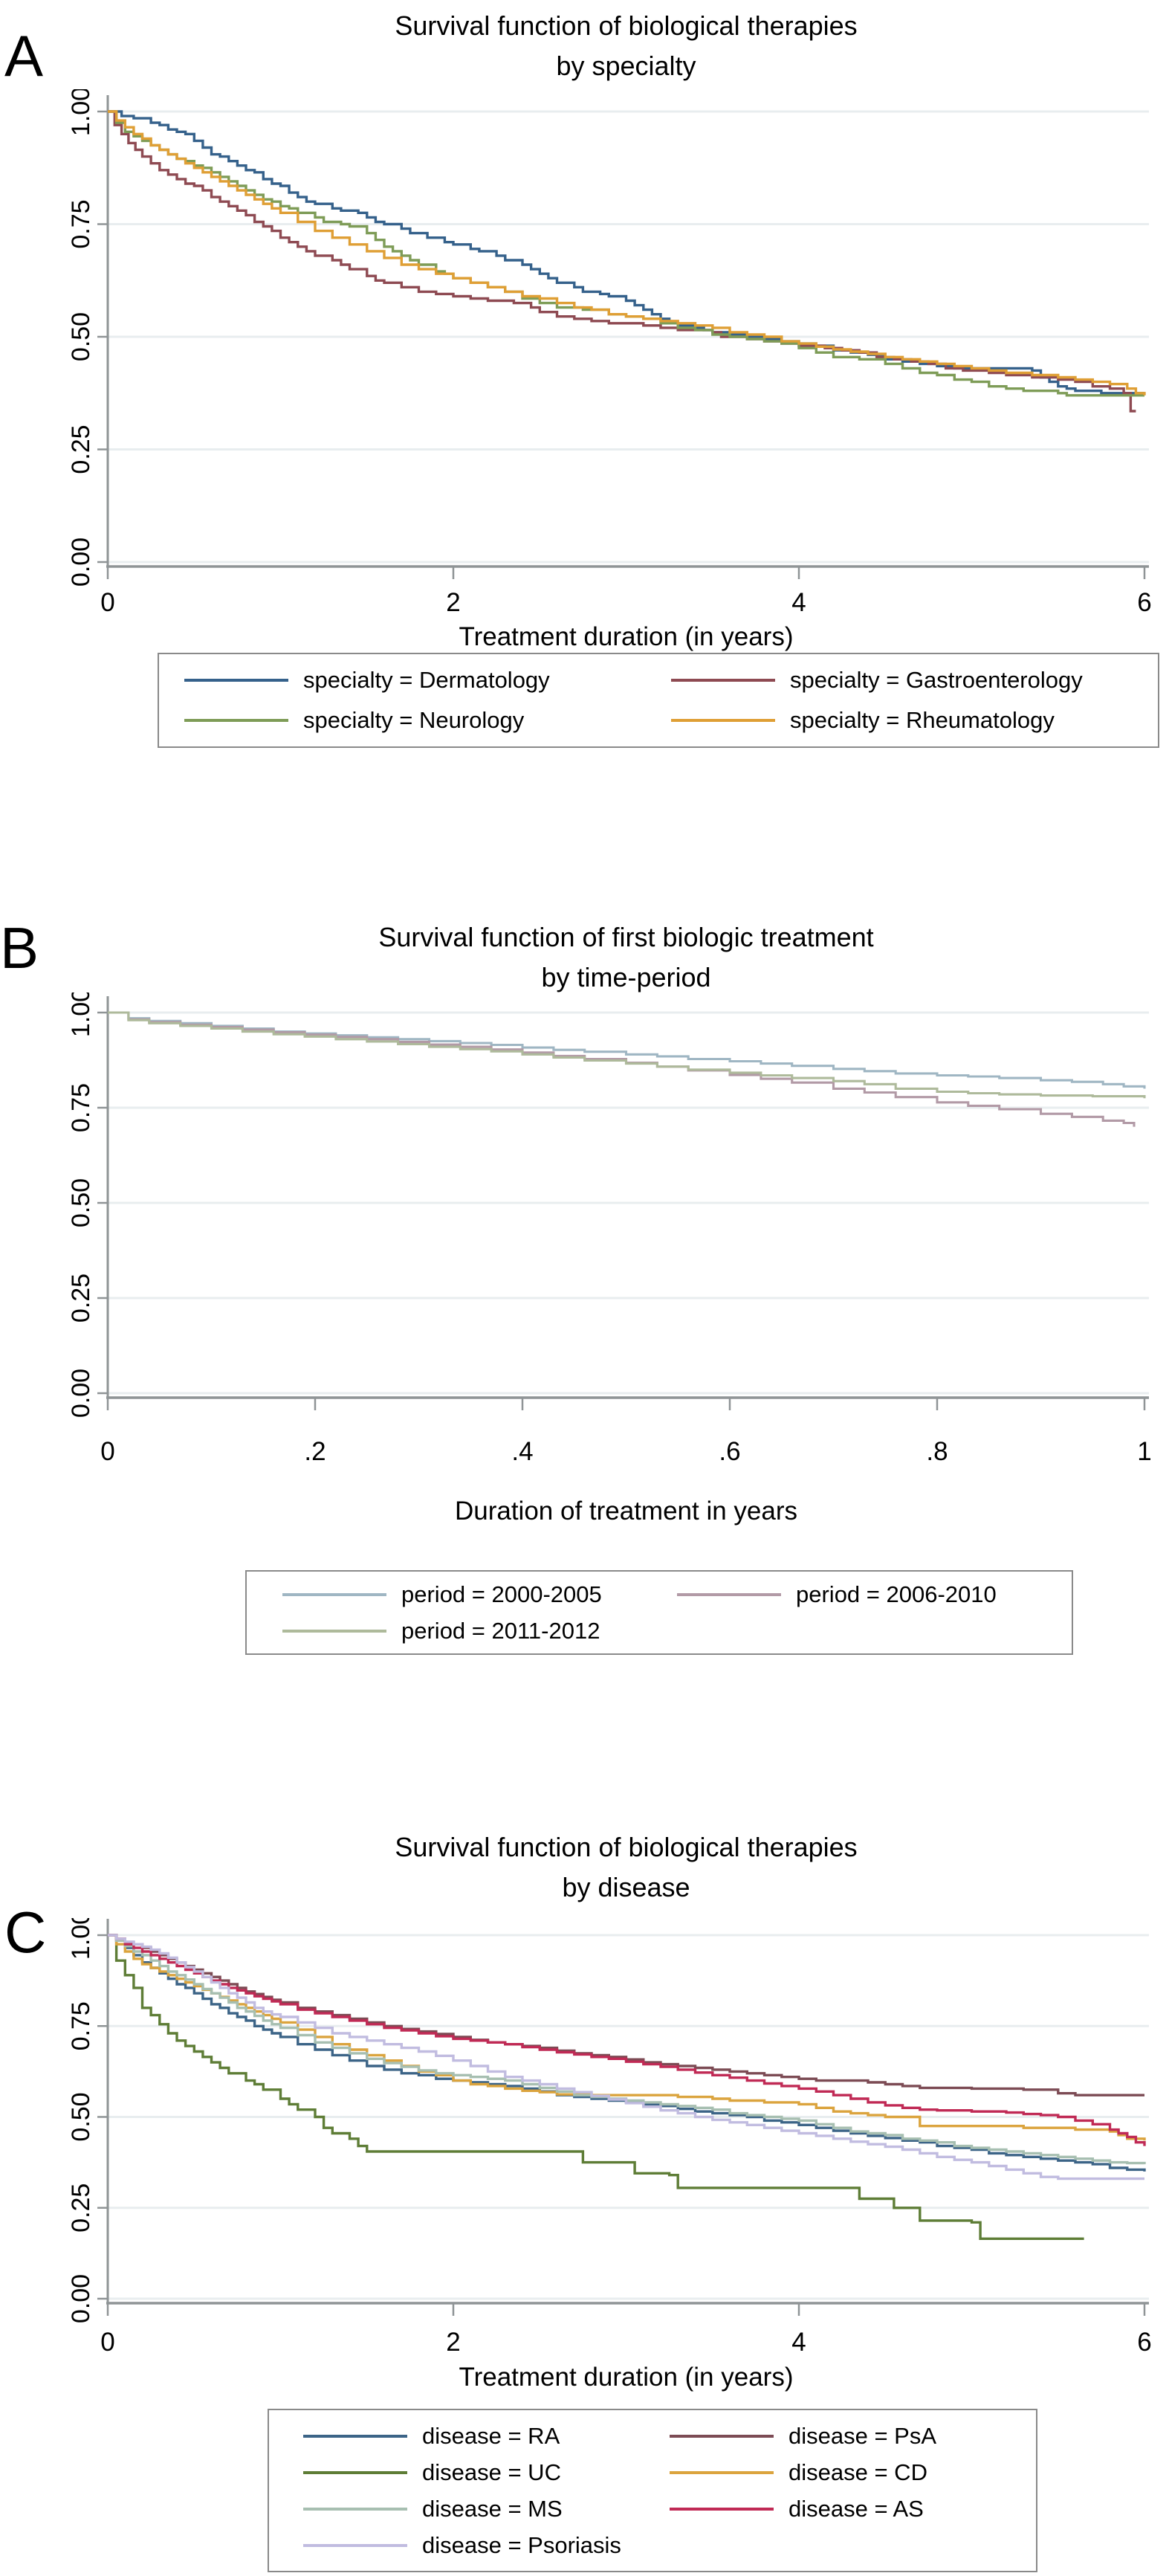 This screenshot has height=2576, width=1169. Describe the element at coordinates (936, 680) in the screenshot. I see `legend-item-label: specialty = Gastroenterology` at that location.